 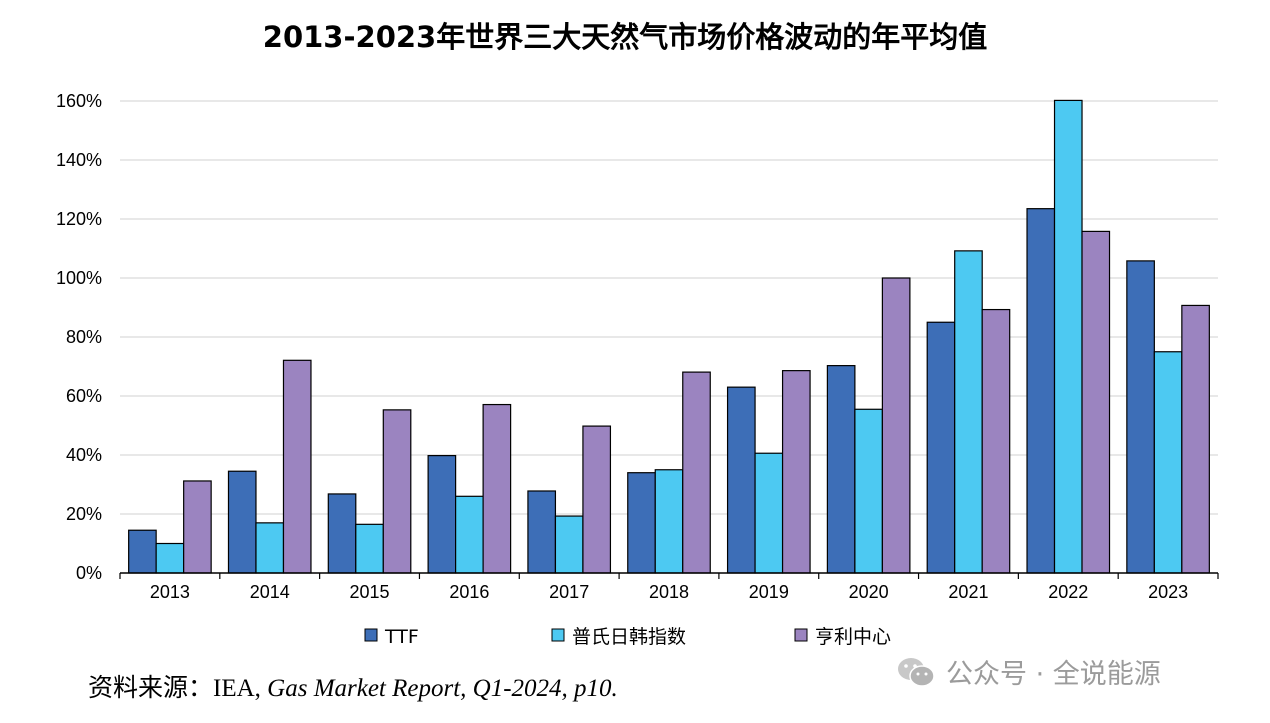 What do you see at coordinates (968, 592) in the screenshot?
I see `x-tick-label: 2021` at bounding box center [968, 592].